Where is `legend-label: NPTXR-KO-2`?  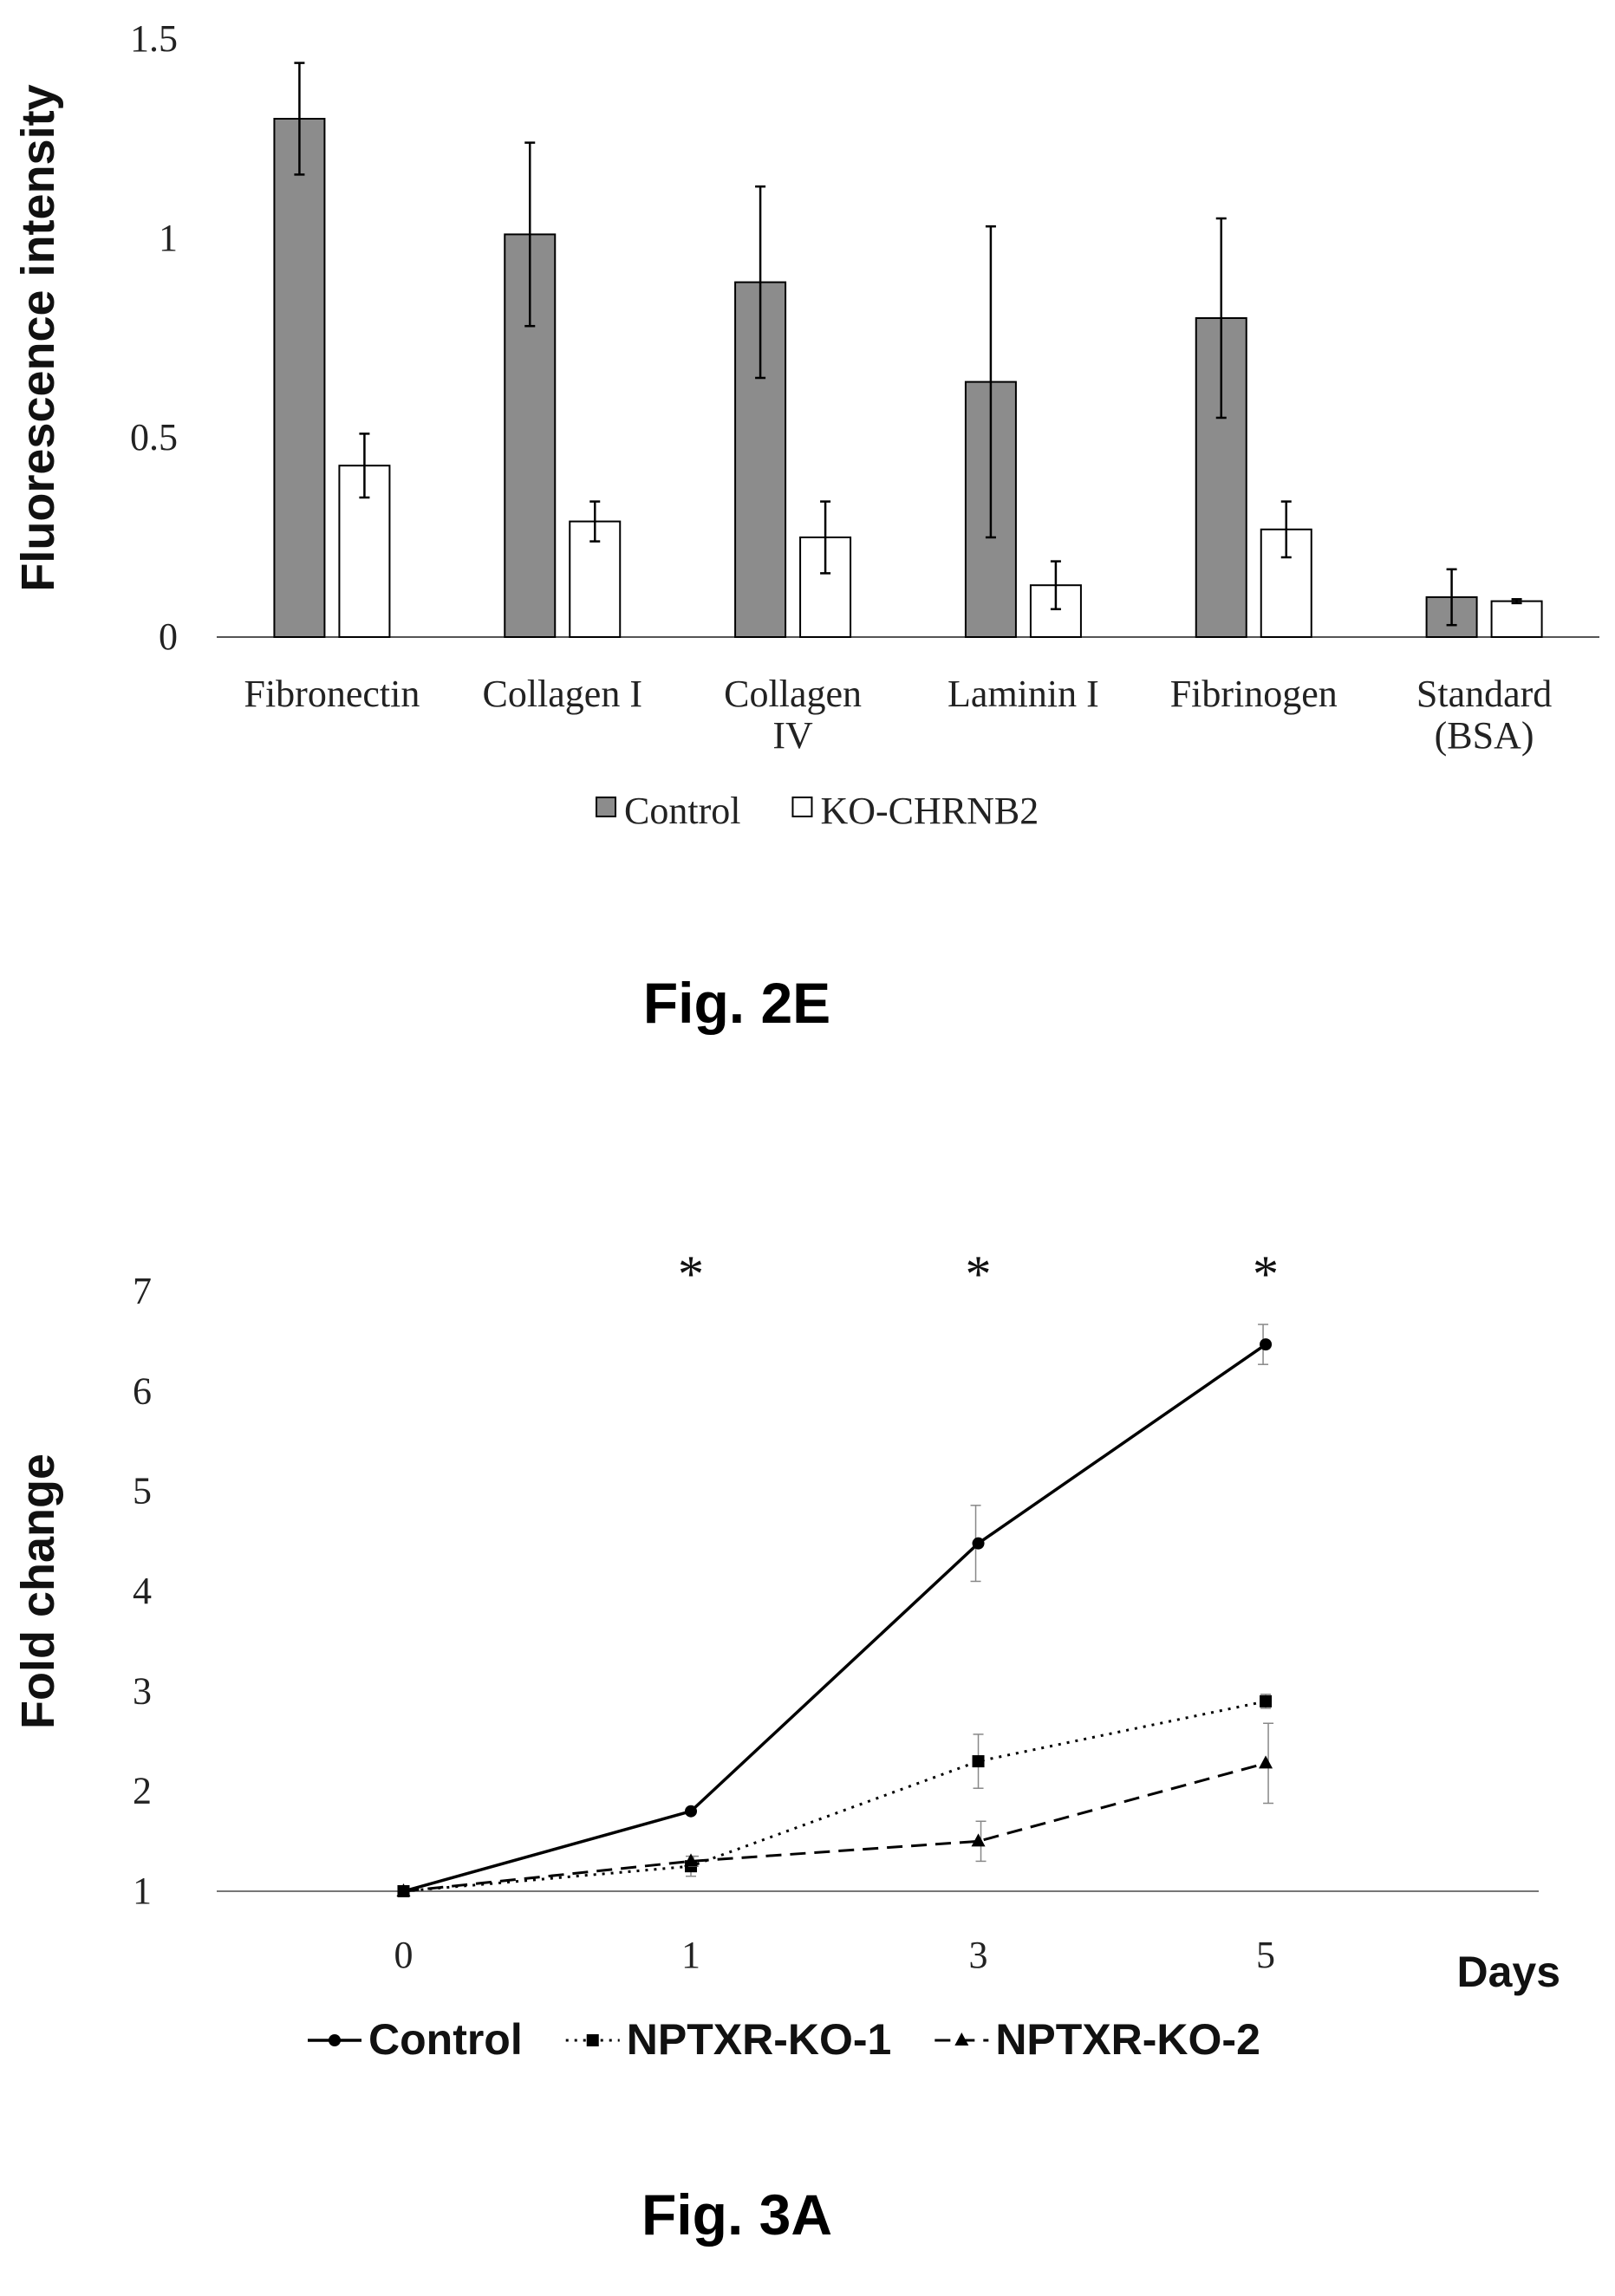
legend-label: NPTXR-KO-2 is located at coordinates (1127, 2039).